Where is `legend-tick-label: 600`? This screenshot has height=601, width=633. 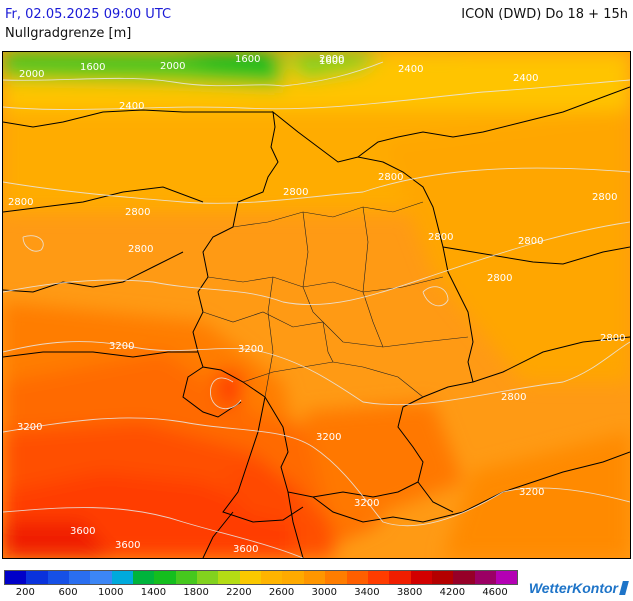
legend-tick-label: 600 is located at coordinates (68, 592).